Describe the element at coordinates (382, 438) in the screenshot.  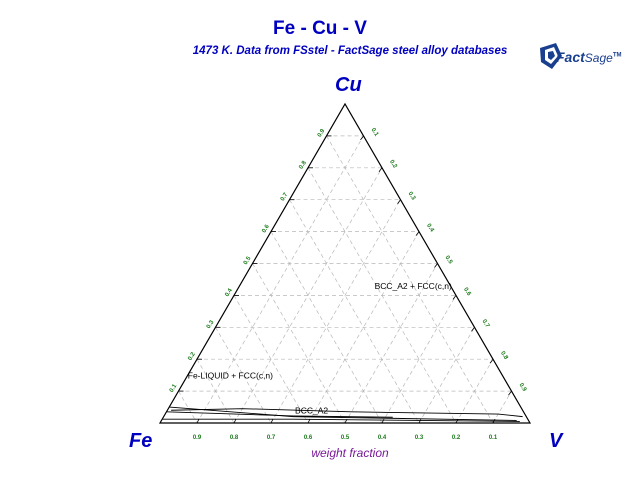
I see `tick-label-bottom: 0.4` at that location.